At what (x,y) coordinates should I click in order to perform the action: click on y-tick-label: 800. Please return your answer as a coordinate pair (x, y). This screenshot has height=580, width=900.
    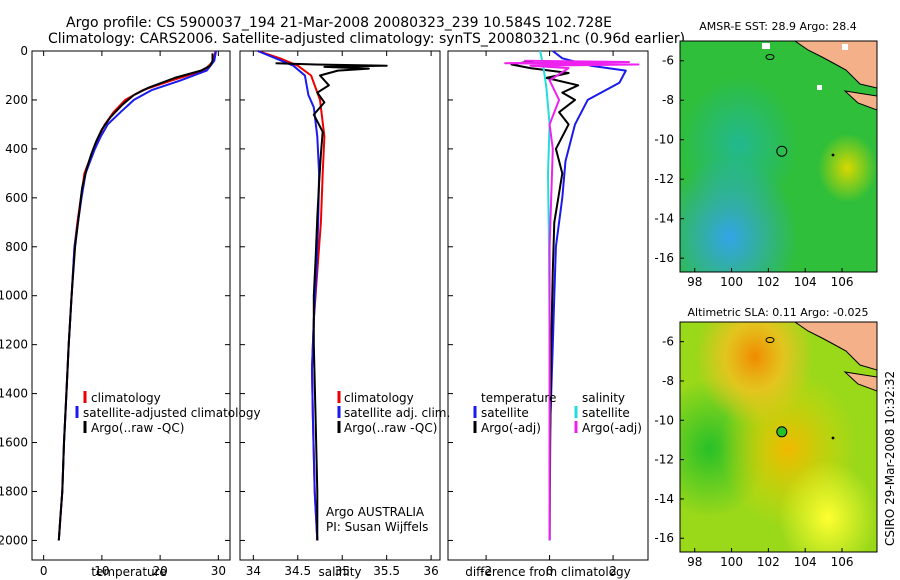
    Looking at the image, I should click on (16, 247).